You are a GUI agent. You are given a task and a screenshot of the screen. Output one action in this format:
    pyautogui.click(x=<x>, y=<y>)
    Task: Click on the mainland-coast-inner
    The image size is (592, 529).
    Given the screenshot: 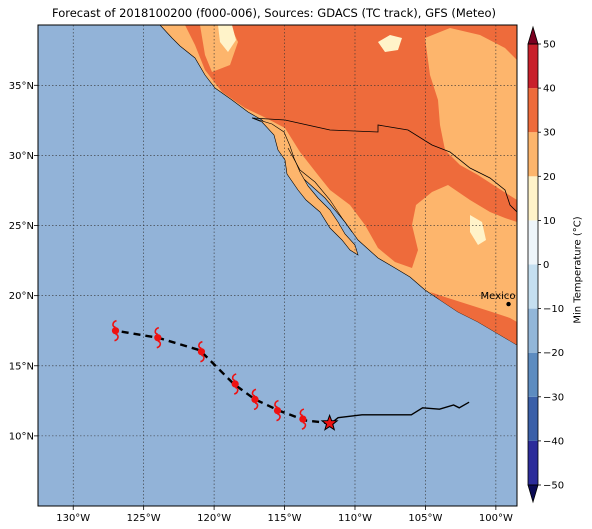 What is the action you would take?
    pyautogui.click(x=320, y=190)
    